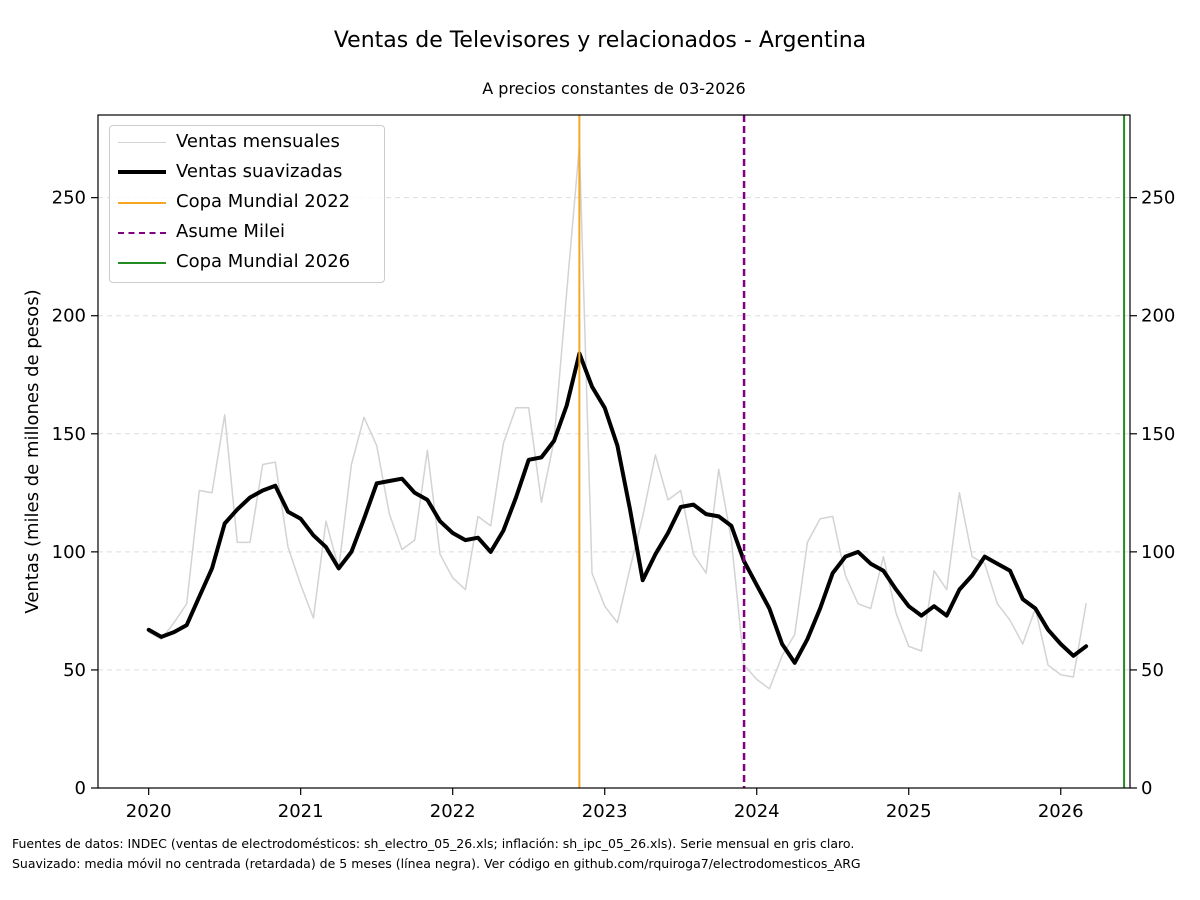 This screenshot has height=900, width=1200. Describe the element at coordinates (1152, 670) in the screenshot. I see `y-tick-label-right: 50` at that location.